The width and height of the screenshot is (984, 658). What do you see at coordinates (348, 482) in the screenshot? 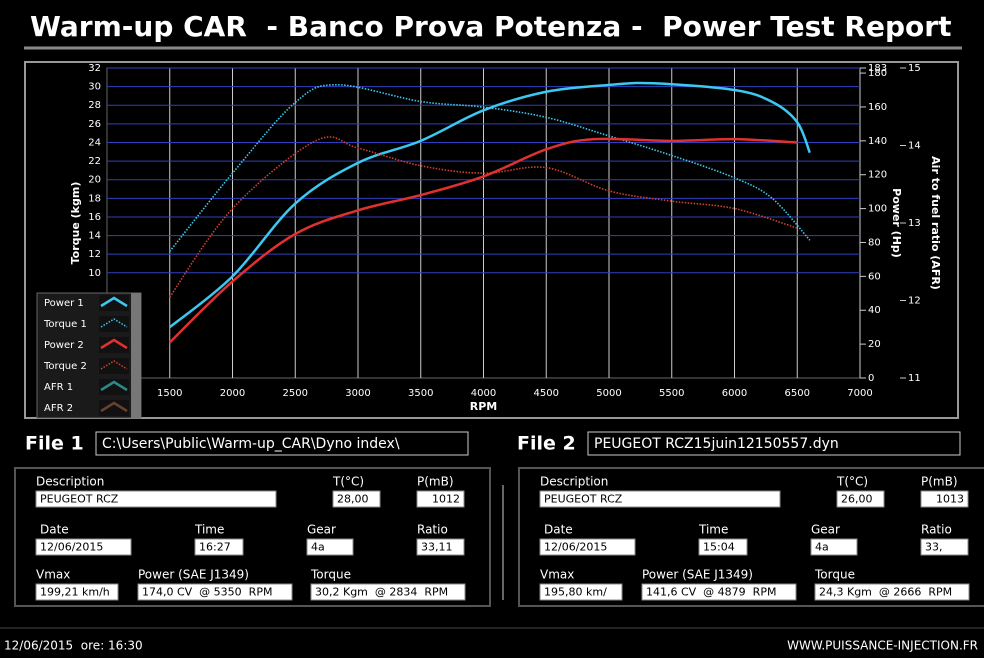
I see `field-label: T(°C)` at bounding box center [348, 482].